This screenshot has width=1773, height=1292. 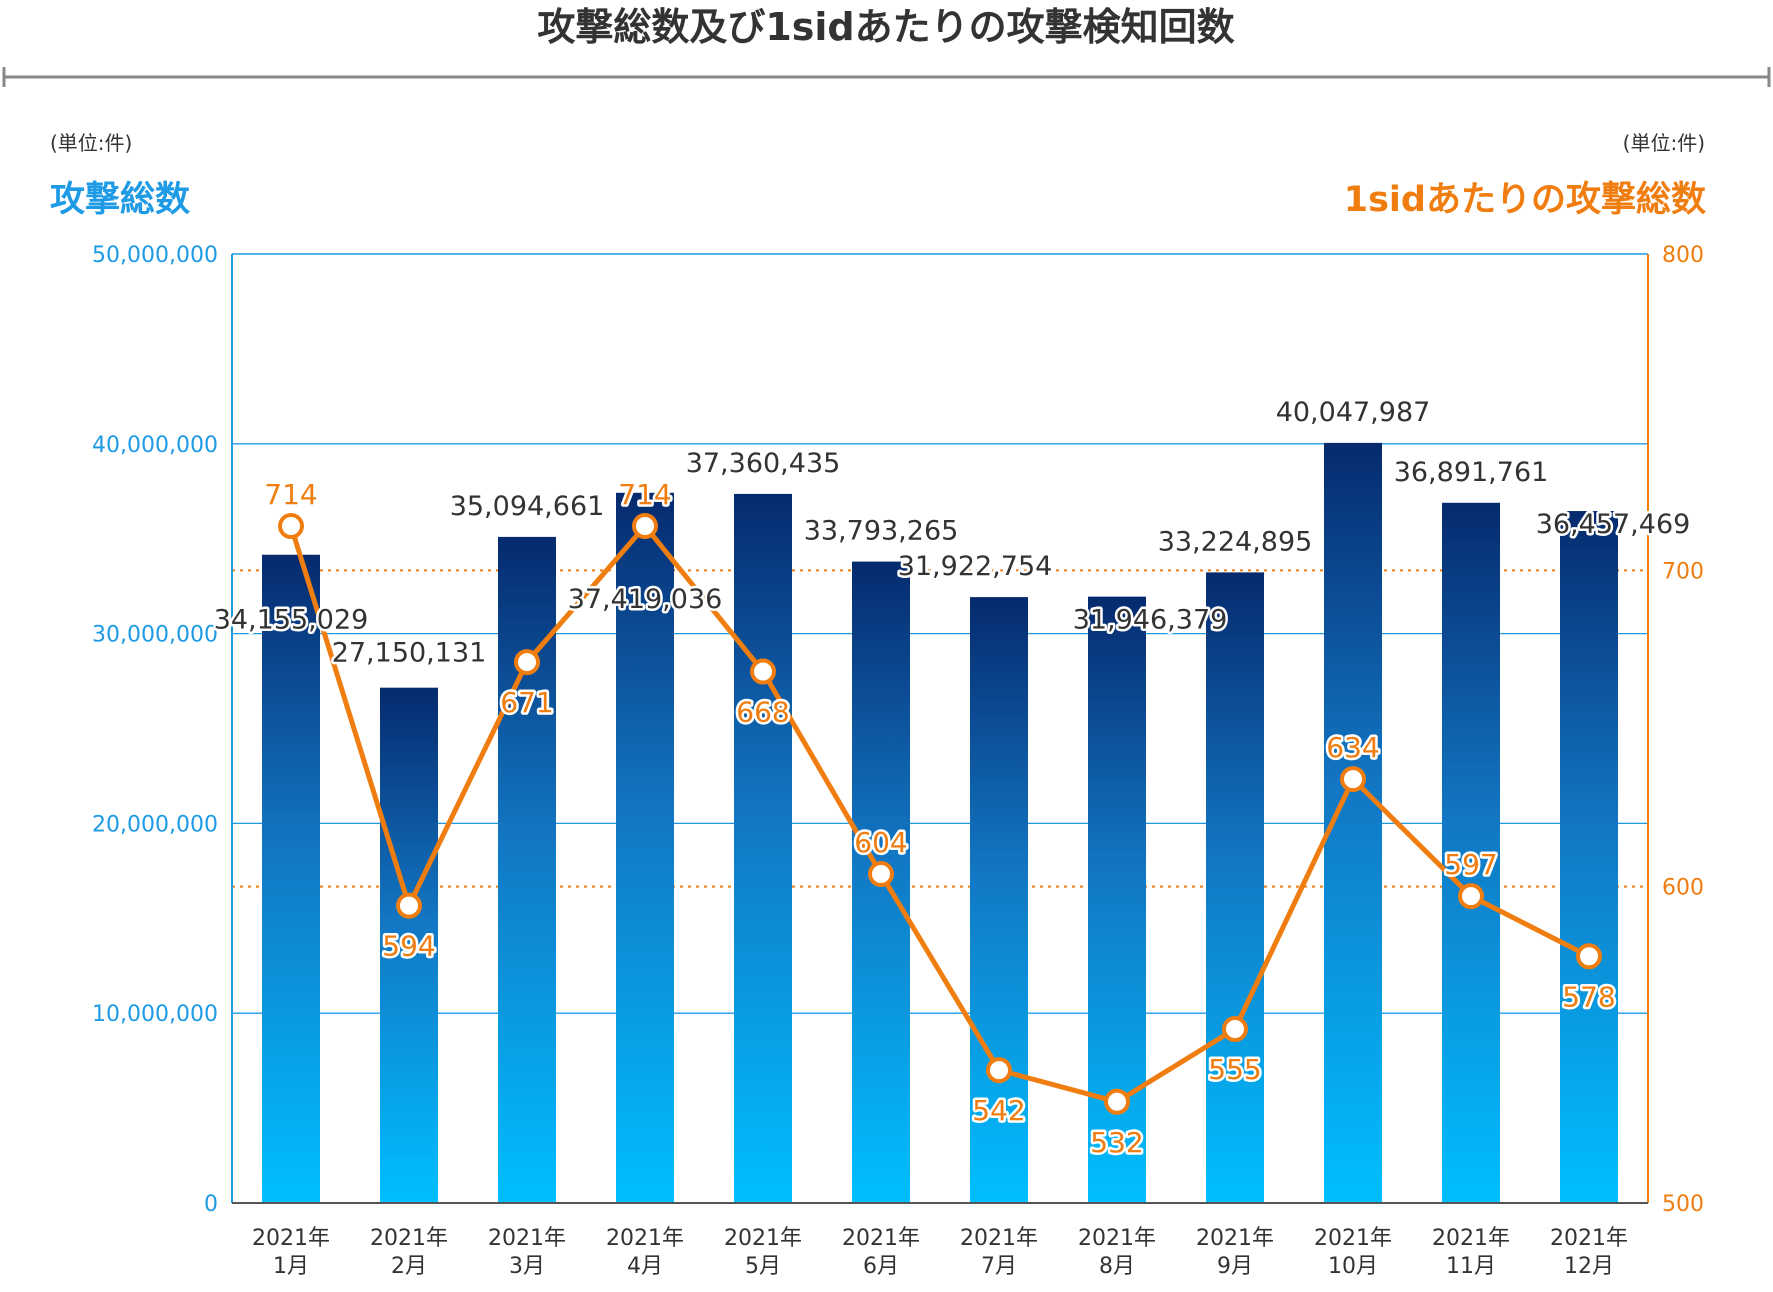 I want to click on chart-title: 攻撃総数及び1sidあたりの攻撃検知回数, so click(x=885, y=27).